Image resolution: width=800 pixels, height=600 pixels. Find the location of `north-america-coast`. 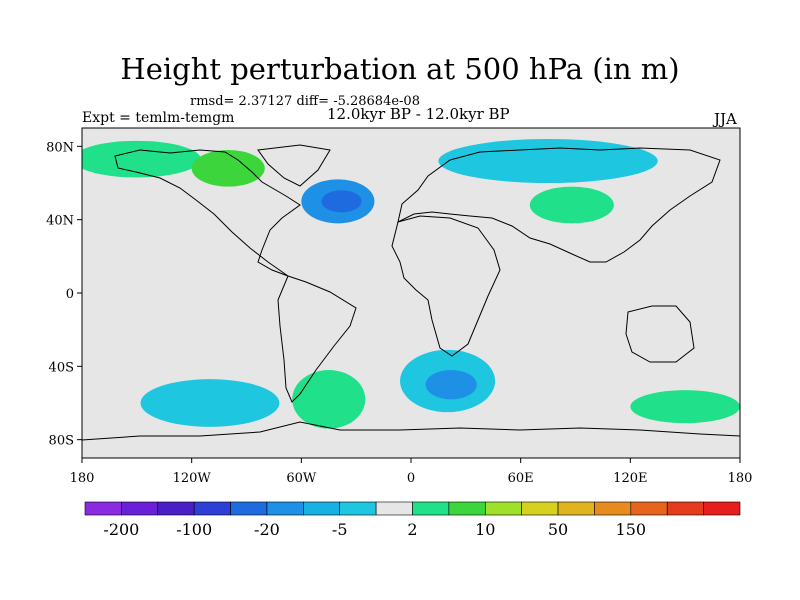

north-america-coast is located at coordinates (207, 213).